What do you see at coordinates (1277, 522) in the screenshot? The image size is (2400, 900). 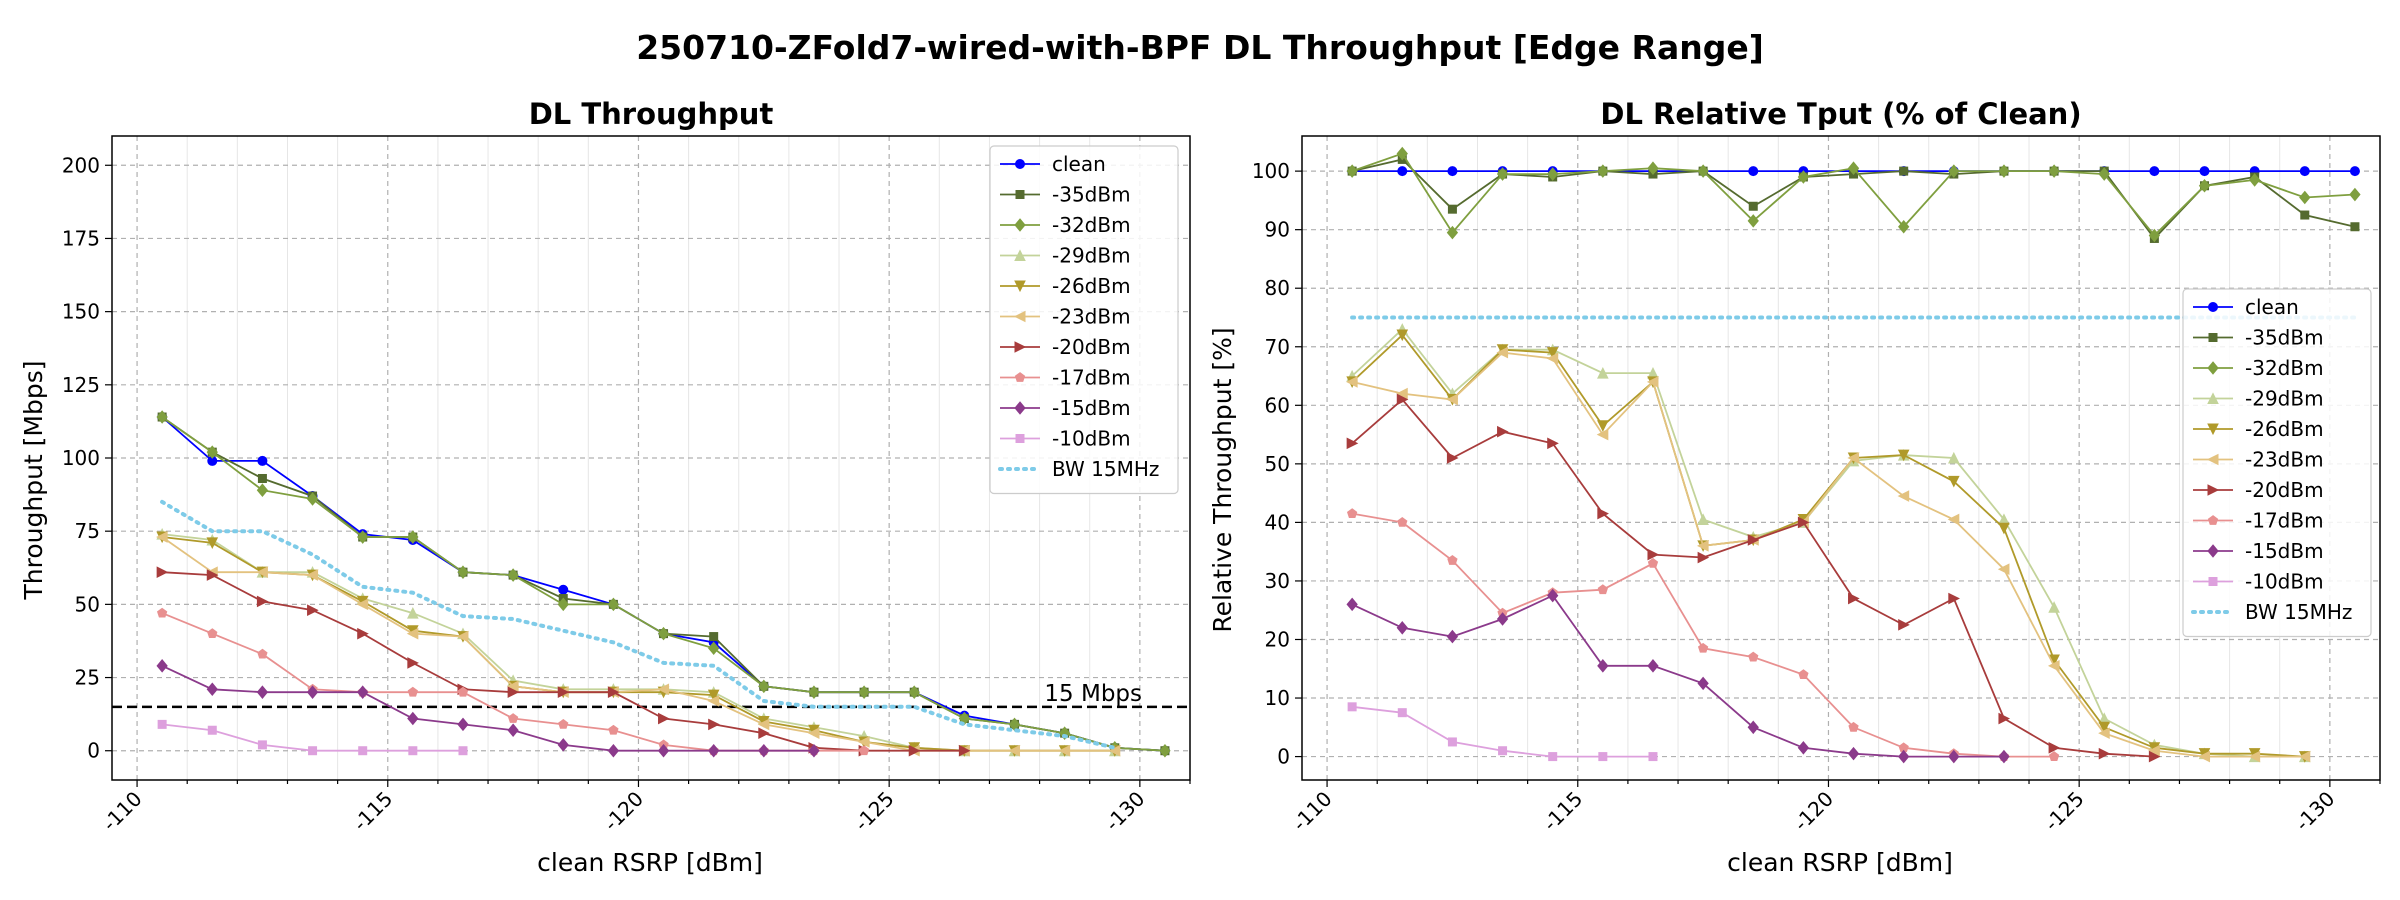 I see `y-tick-label: 40` at bounding box center [1277, 522].